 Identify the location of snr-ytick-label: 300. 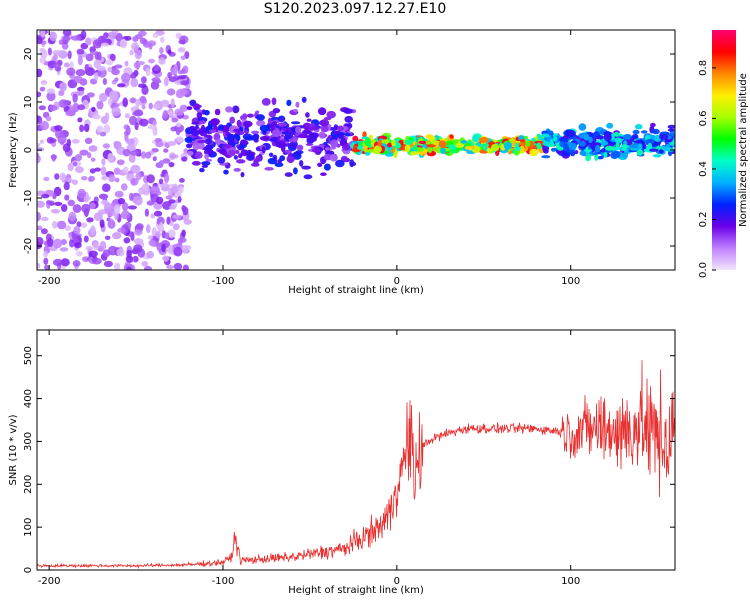
(28, 441).